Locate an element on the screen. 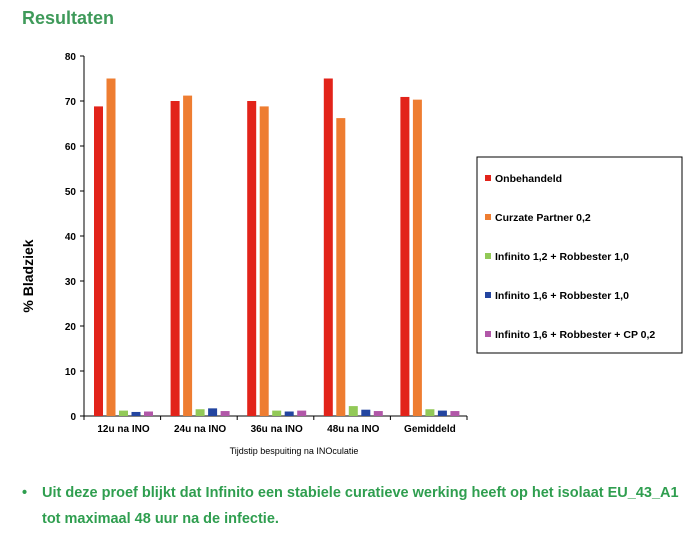 The width and height of the screenshot is (700, 535). y-tick-label: 20 is located at coordinates (71, 327).